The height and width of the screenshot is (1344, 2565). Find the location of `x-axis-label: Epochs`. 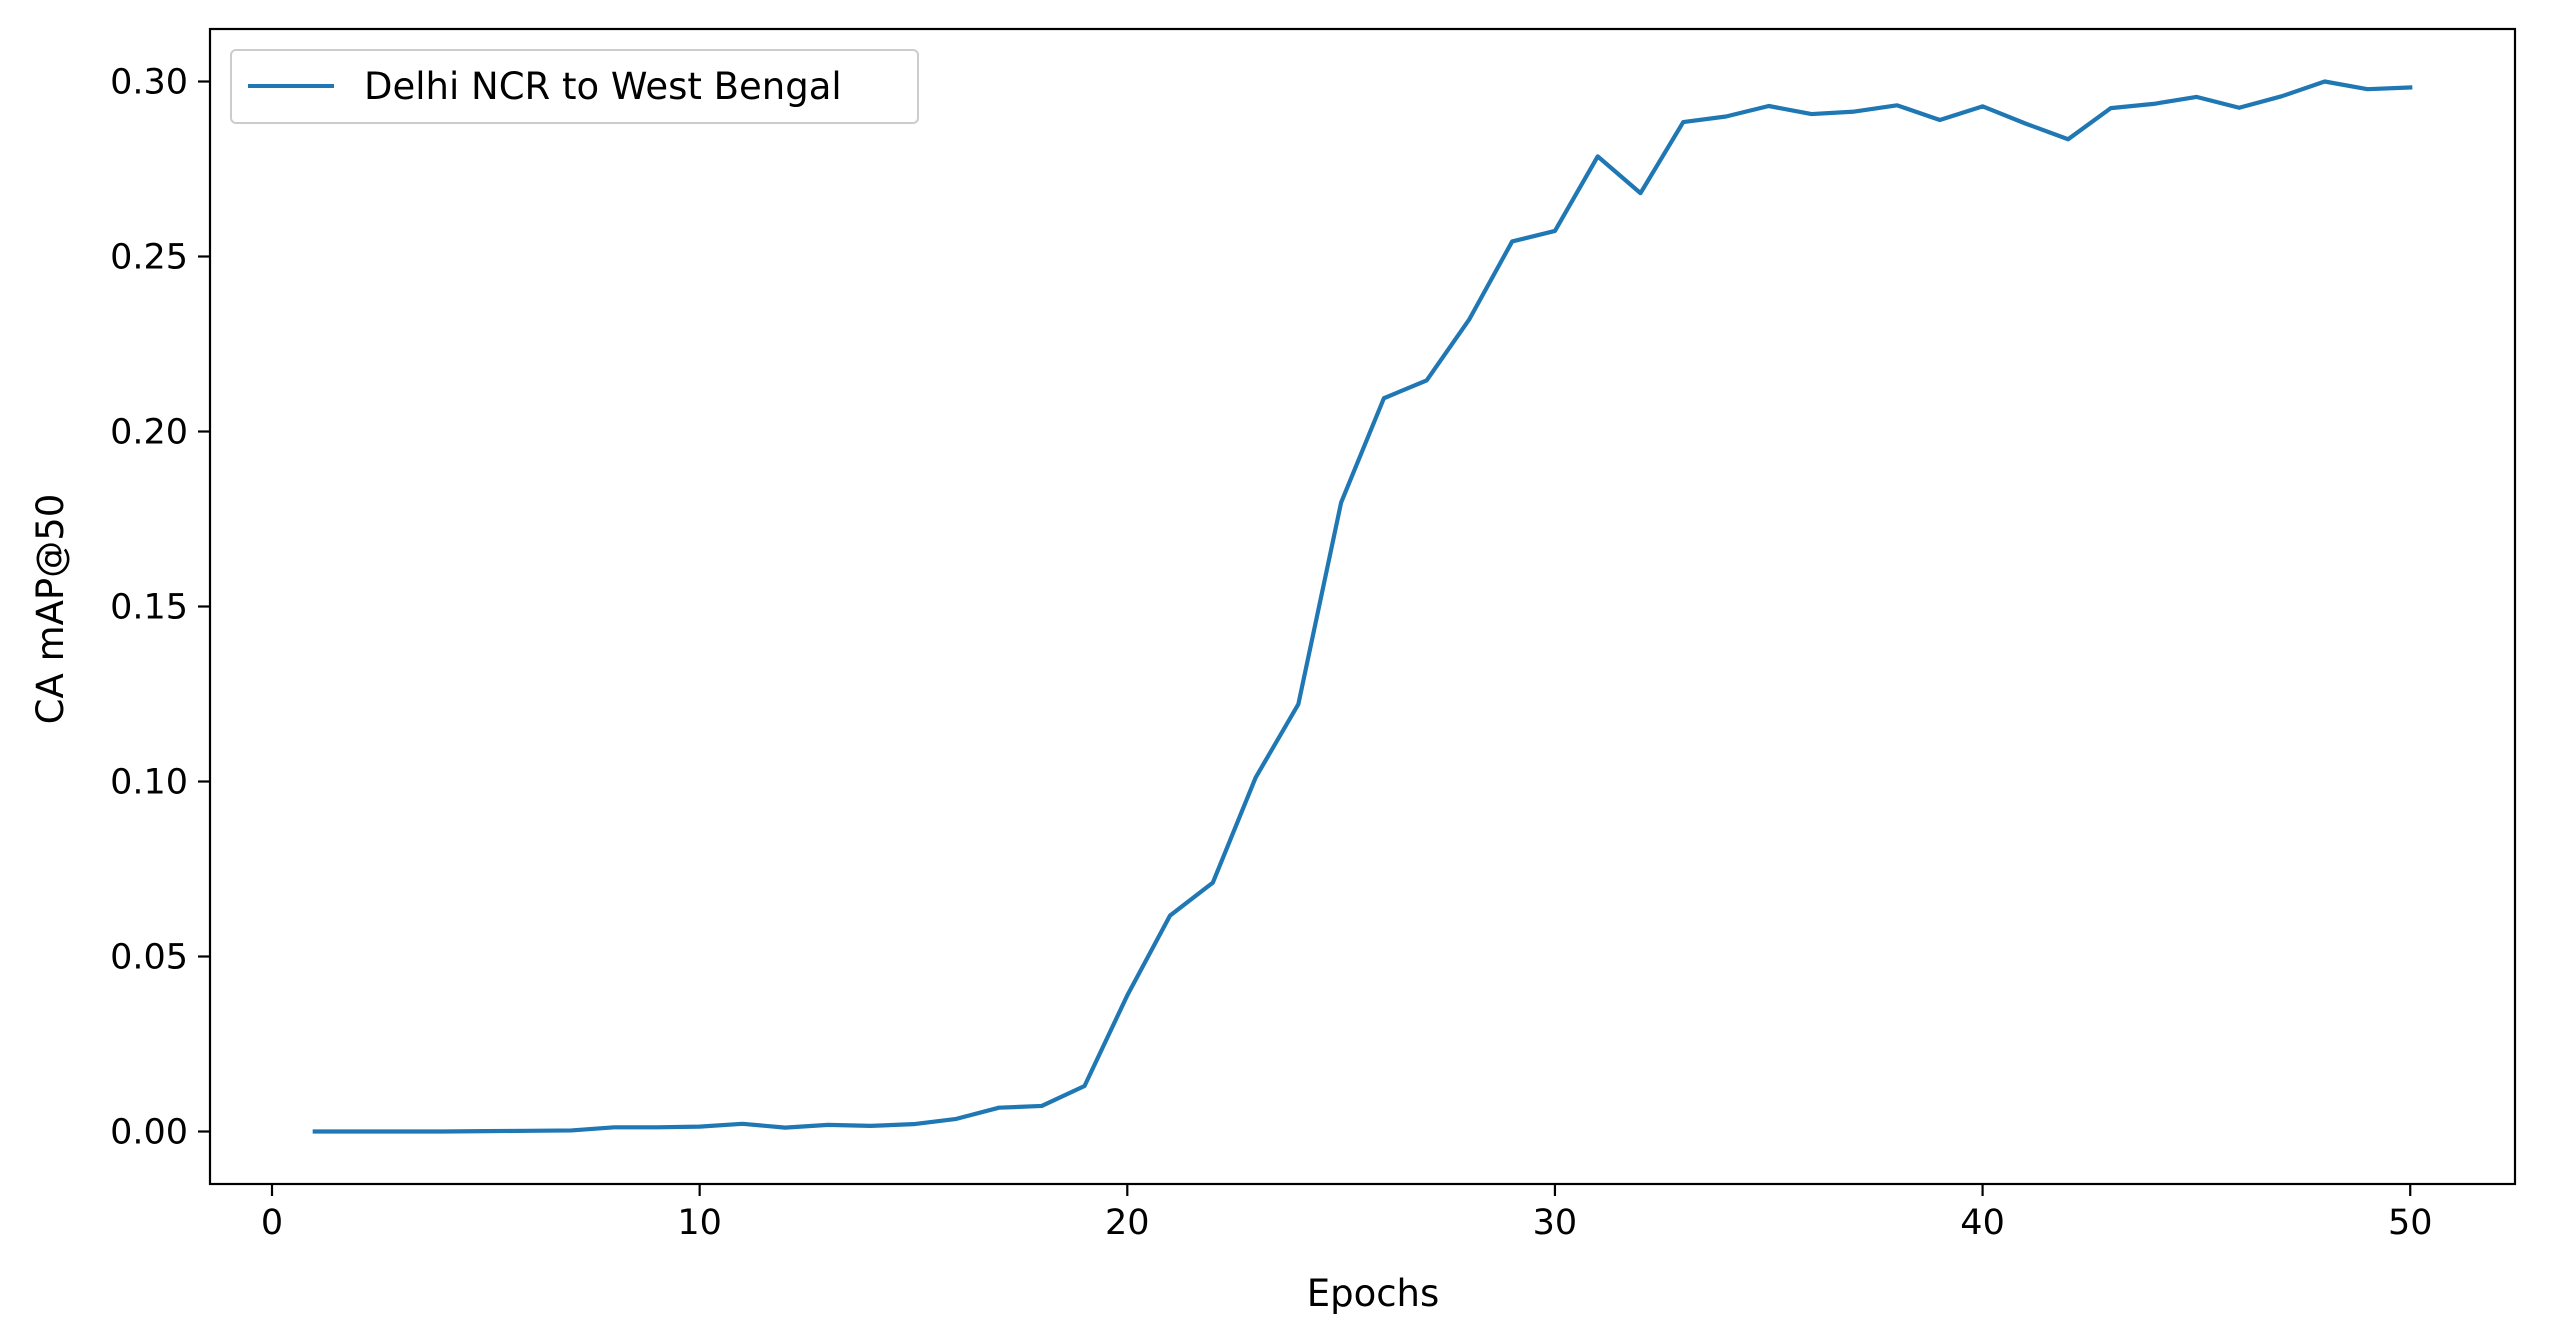

x-axis-label: Epochs is located at coordinates (1373, 1293).